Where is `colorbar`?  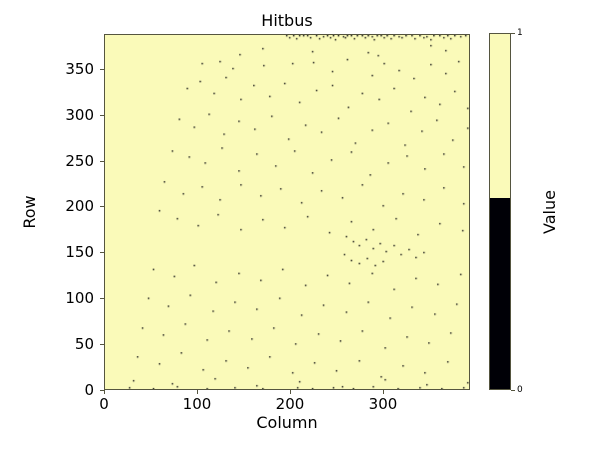 colorbar is located at coordinates (500, 211).